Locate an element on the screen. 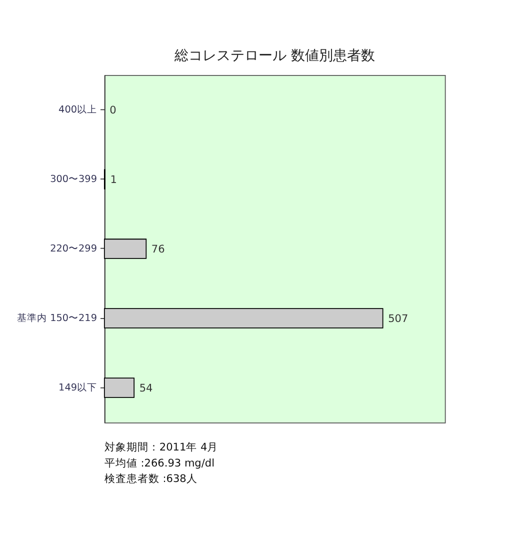 The width and height of the screenshot is (530, 550). y-tick-label: 220〜299 is located at coordinates (73, 248).